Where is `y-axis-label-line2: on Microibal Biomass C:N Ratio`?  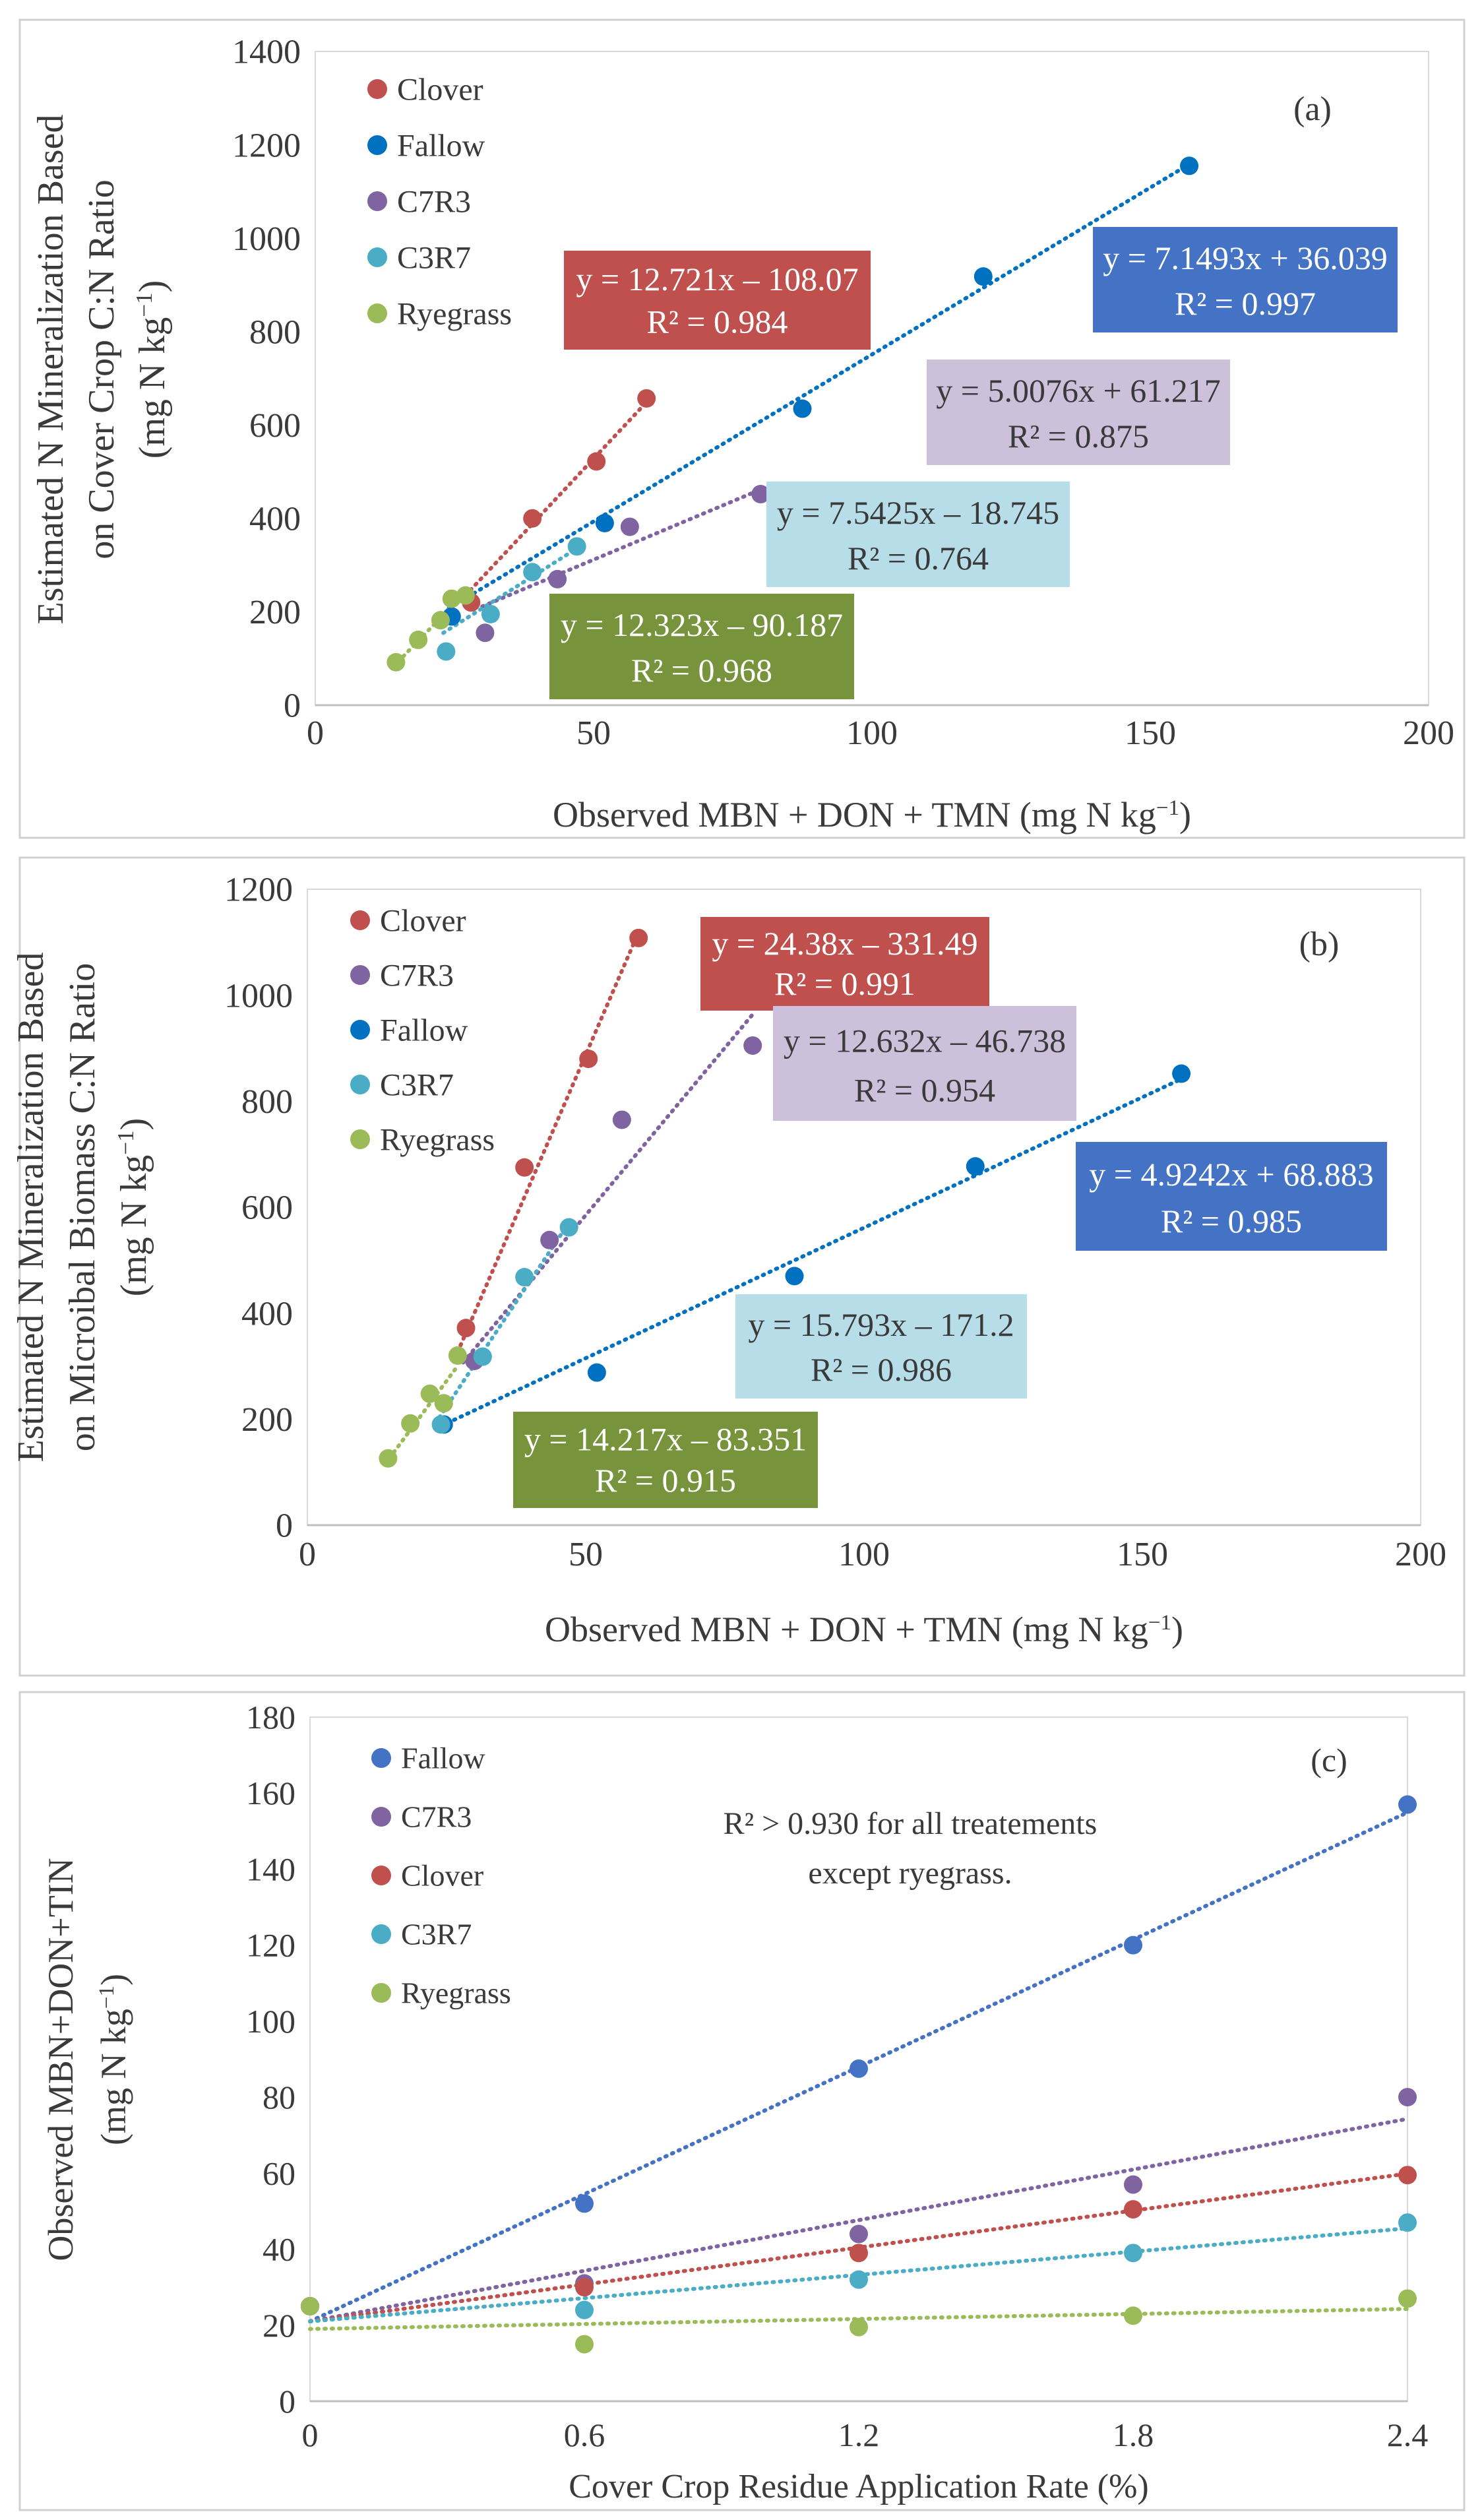
y-axis-label-line2: on Microibal Biomass C:N Ratio is located at coordinates (82, 1207).